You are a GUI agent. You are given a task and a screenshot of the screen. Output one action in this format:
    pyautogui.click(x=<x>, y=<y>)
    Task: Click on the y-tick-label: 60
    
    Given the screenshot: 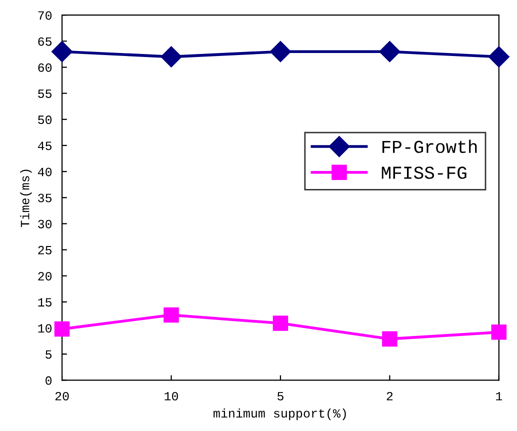 What is the action you would take?
    pyautogui.click(x=45, y=67)
    